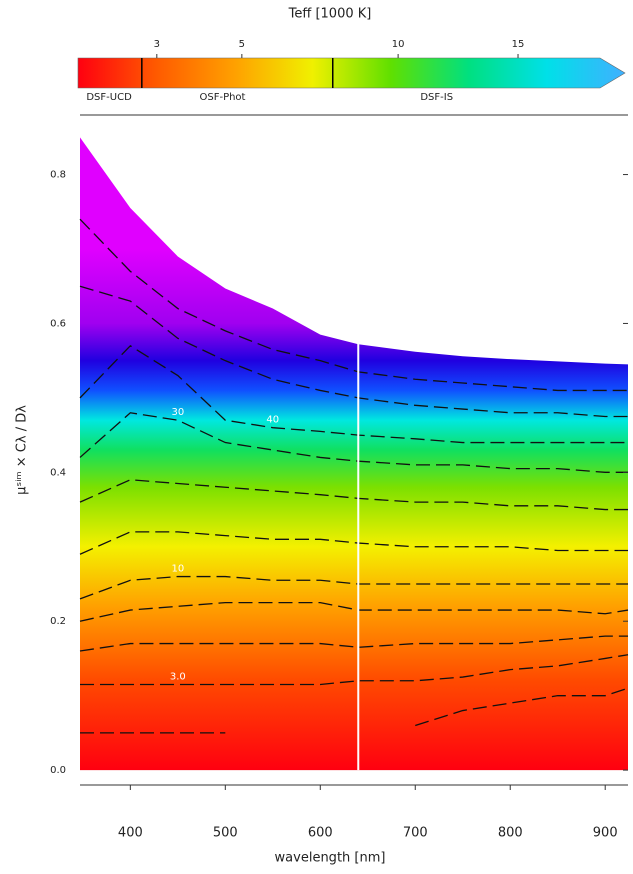 The height and width of the screenshot is (874, 633). What do you see at coordinates (415, 833) in the screenshot?
I see `x-tick-label: 700` at bounding box center [415, 833].